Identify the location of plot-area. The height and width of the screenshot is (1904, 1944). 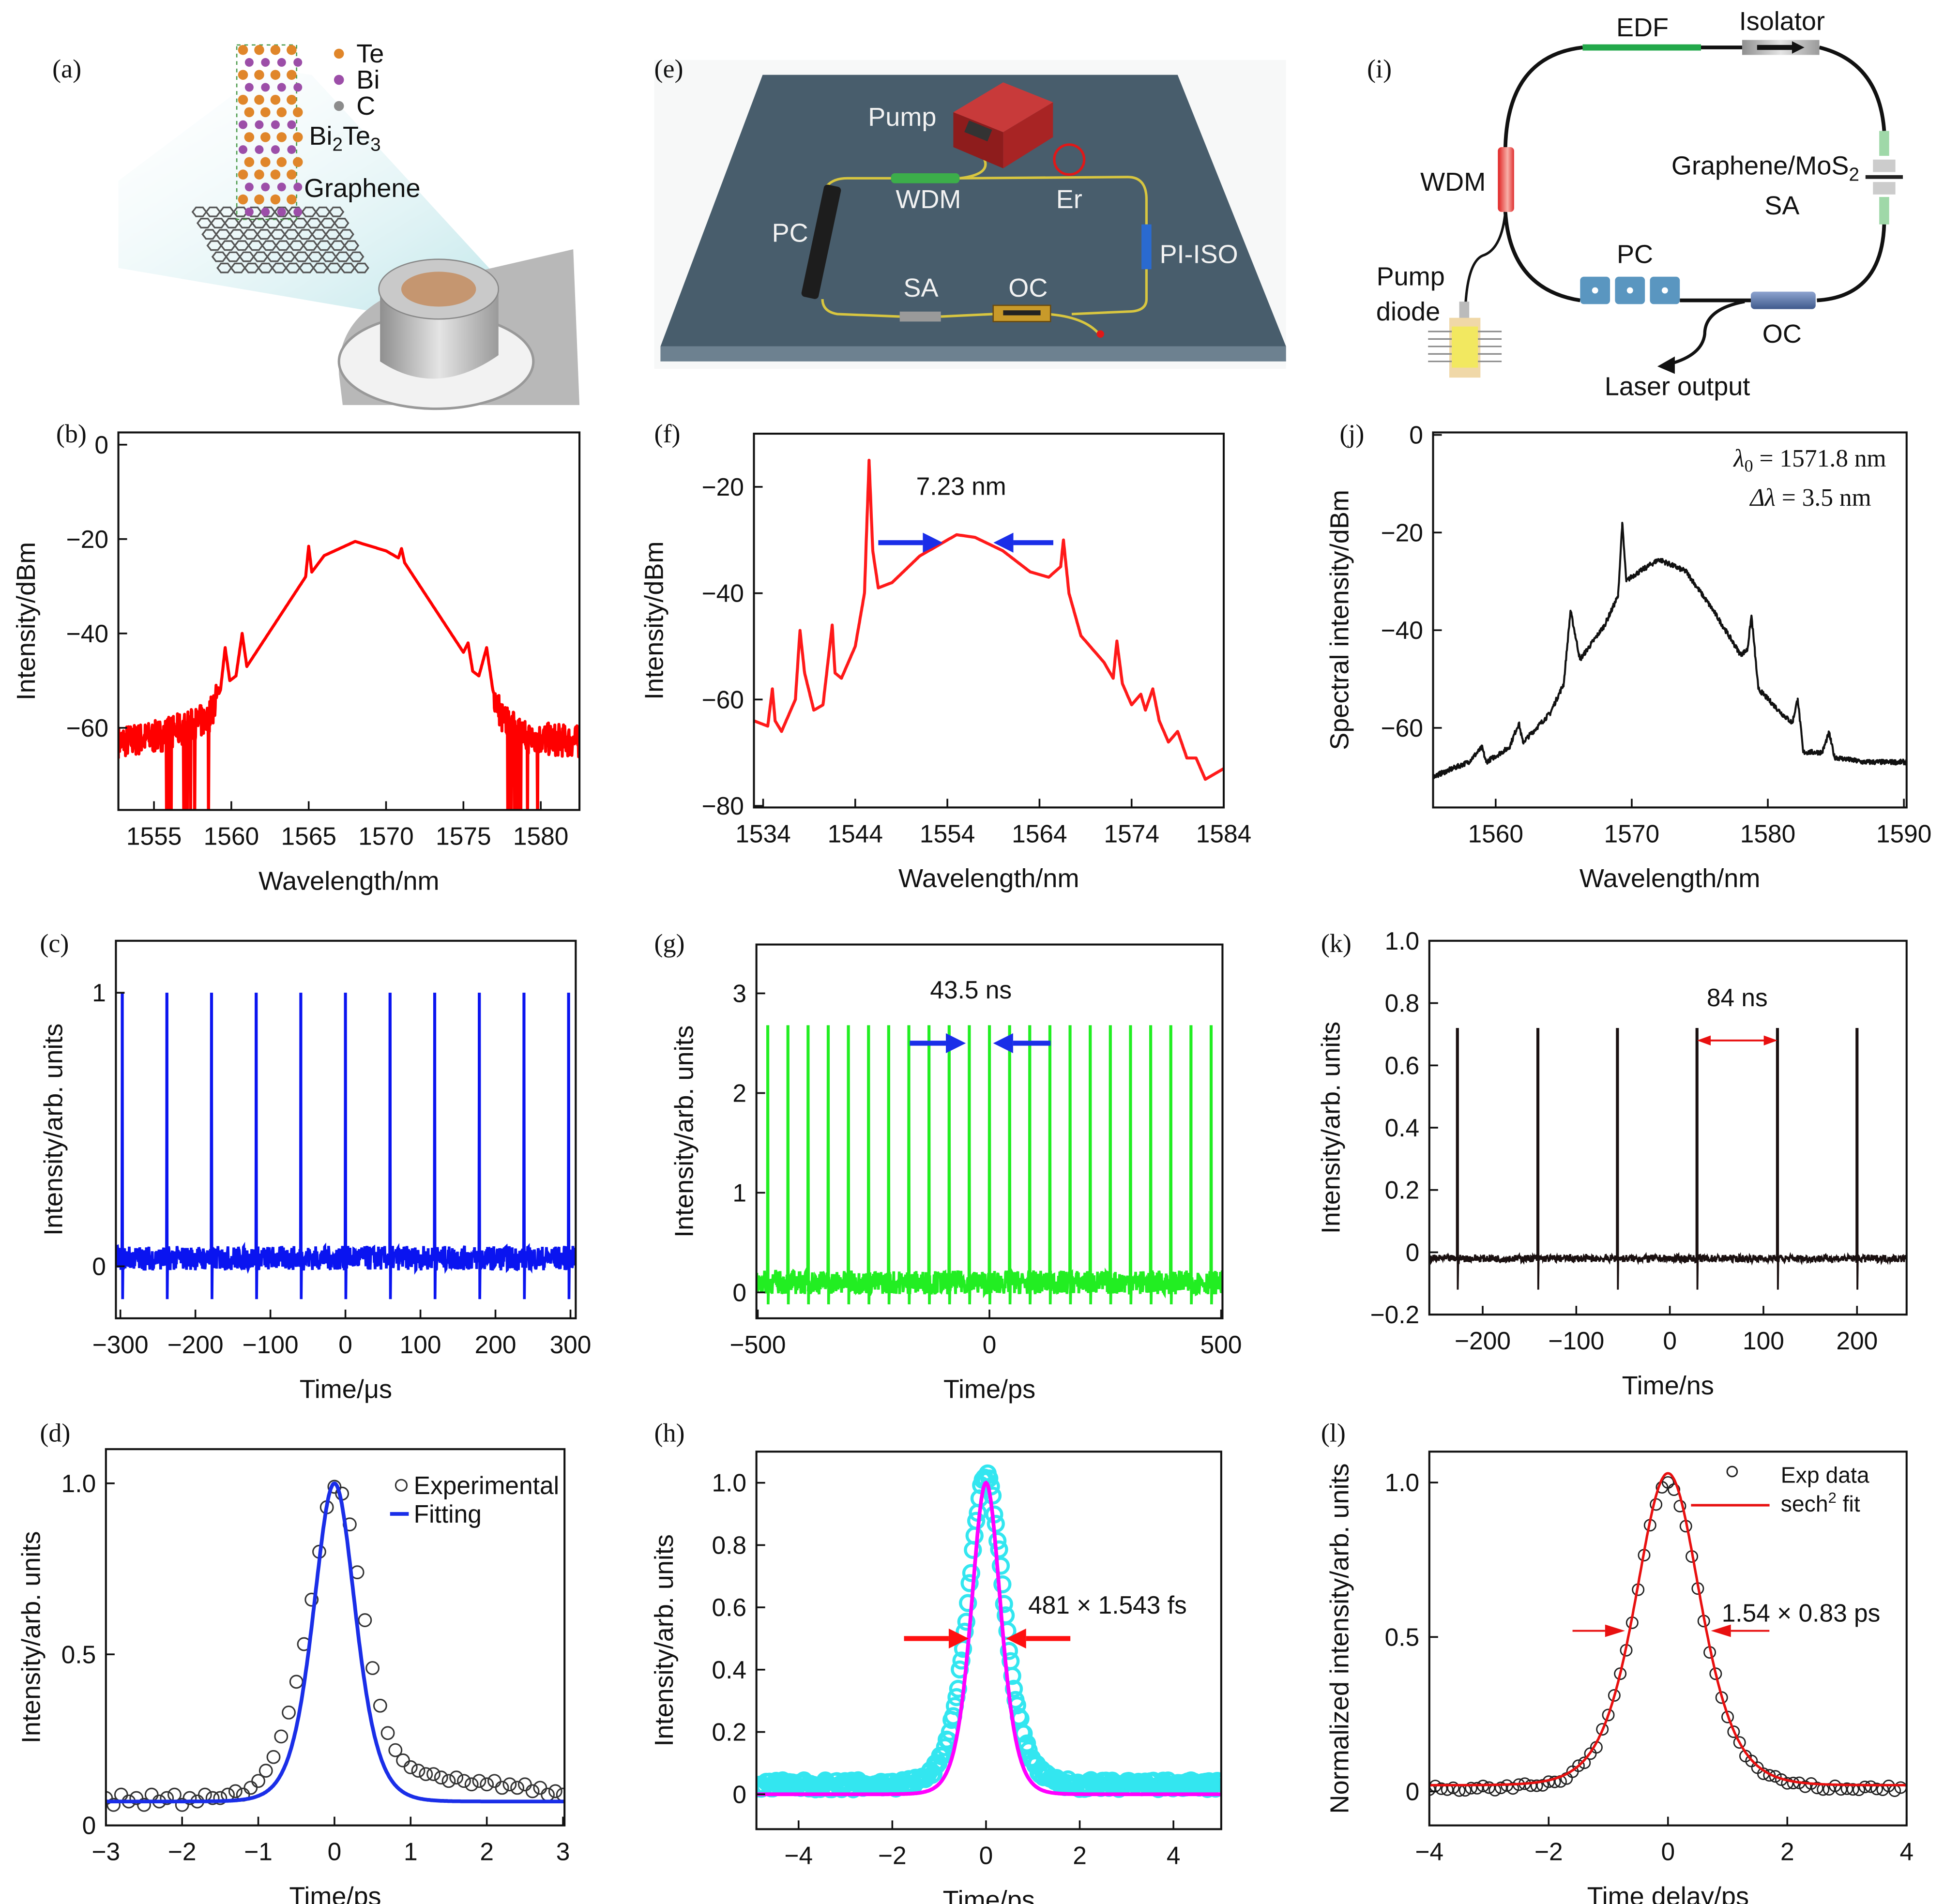
(1670, 651).